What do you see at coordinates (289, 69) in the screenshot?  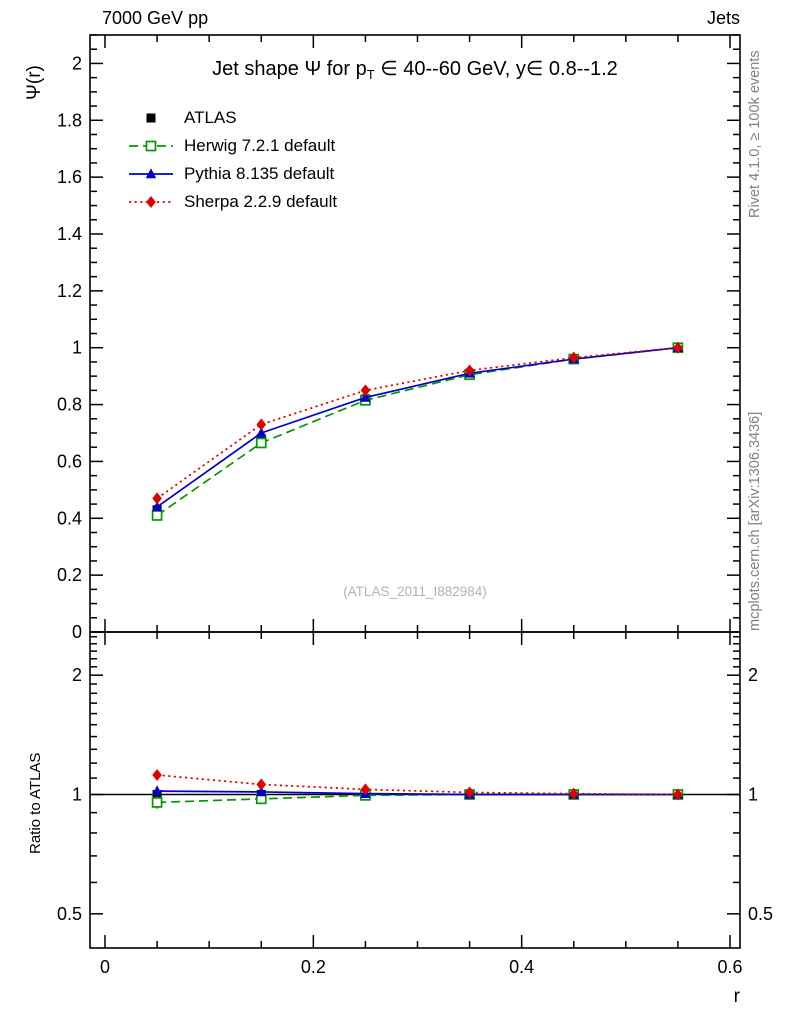 I see `title-pre: Jet shape Ψ for p` at bounding box center [289, 69].